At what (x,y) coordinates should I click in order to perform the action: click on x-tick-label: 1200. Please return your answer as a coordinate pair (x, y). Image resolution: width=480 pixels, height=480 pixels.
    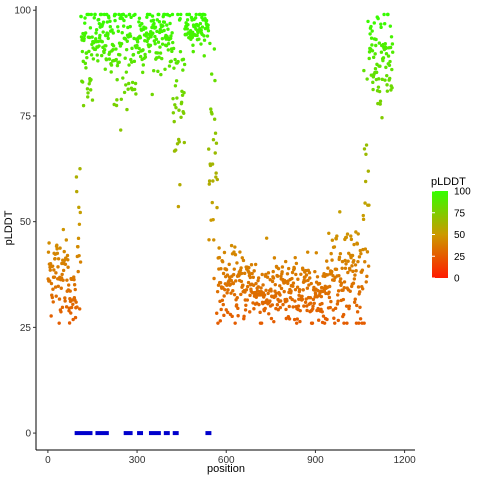
    Looking at the image, I should click on (404, 460).